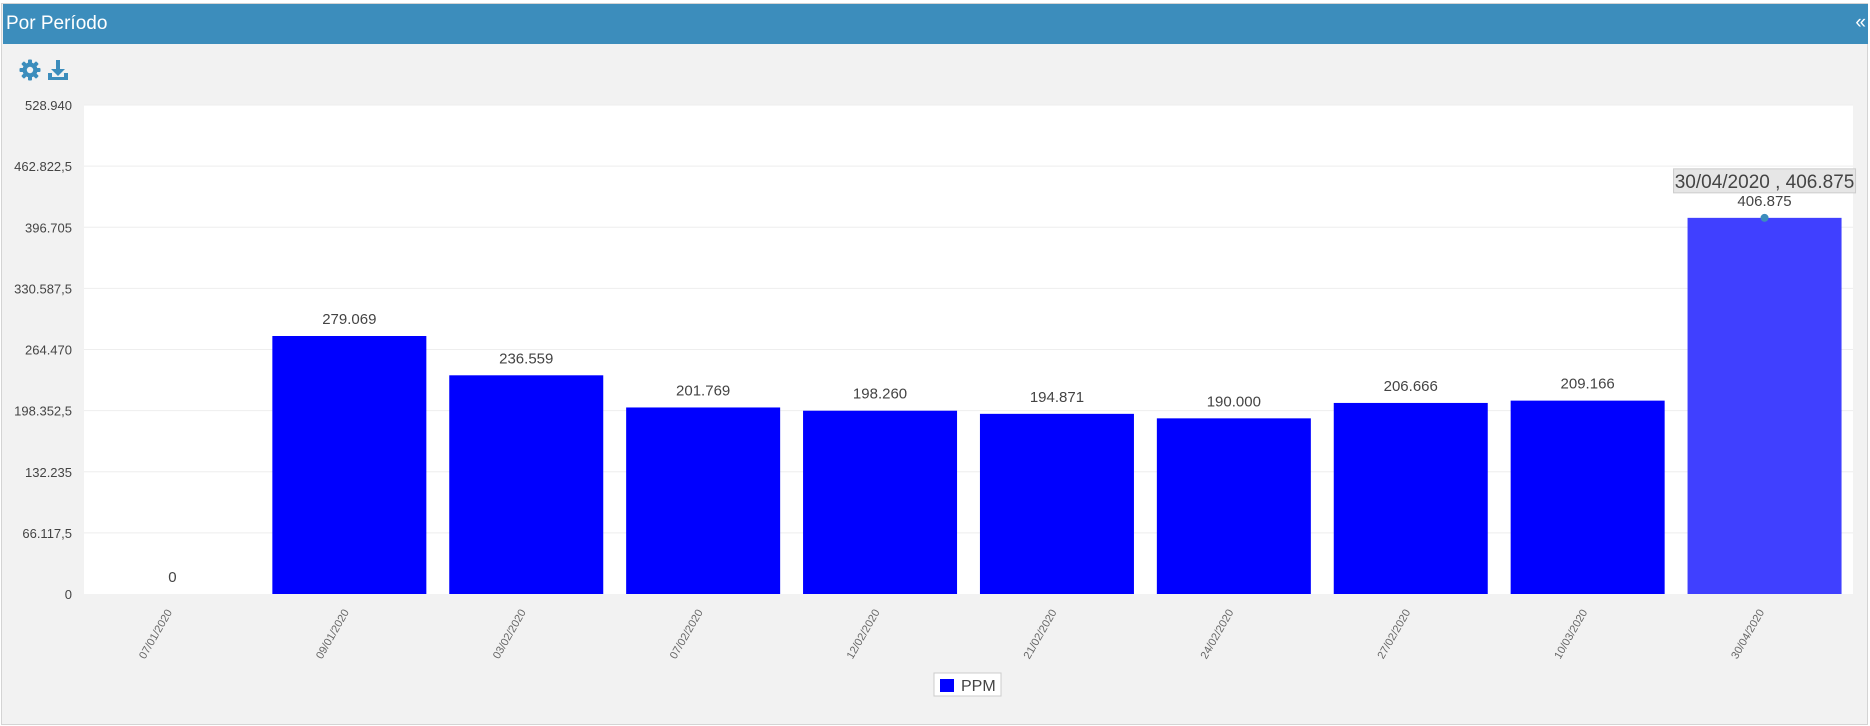 Image resolution: width=1870 pixels, height=726 pixels. What do you see at coordinates (333, 635) in the screenshot?
I see `x-tick-label: 09/01/2020` at bounding box center [333, 635].